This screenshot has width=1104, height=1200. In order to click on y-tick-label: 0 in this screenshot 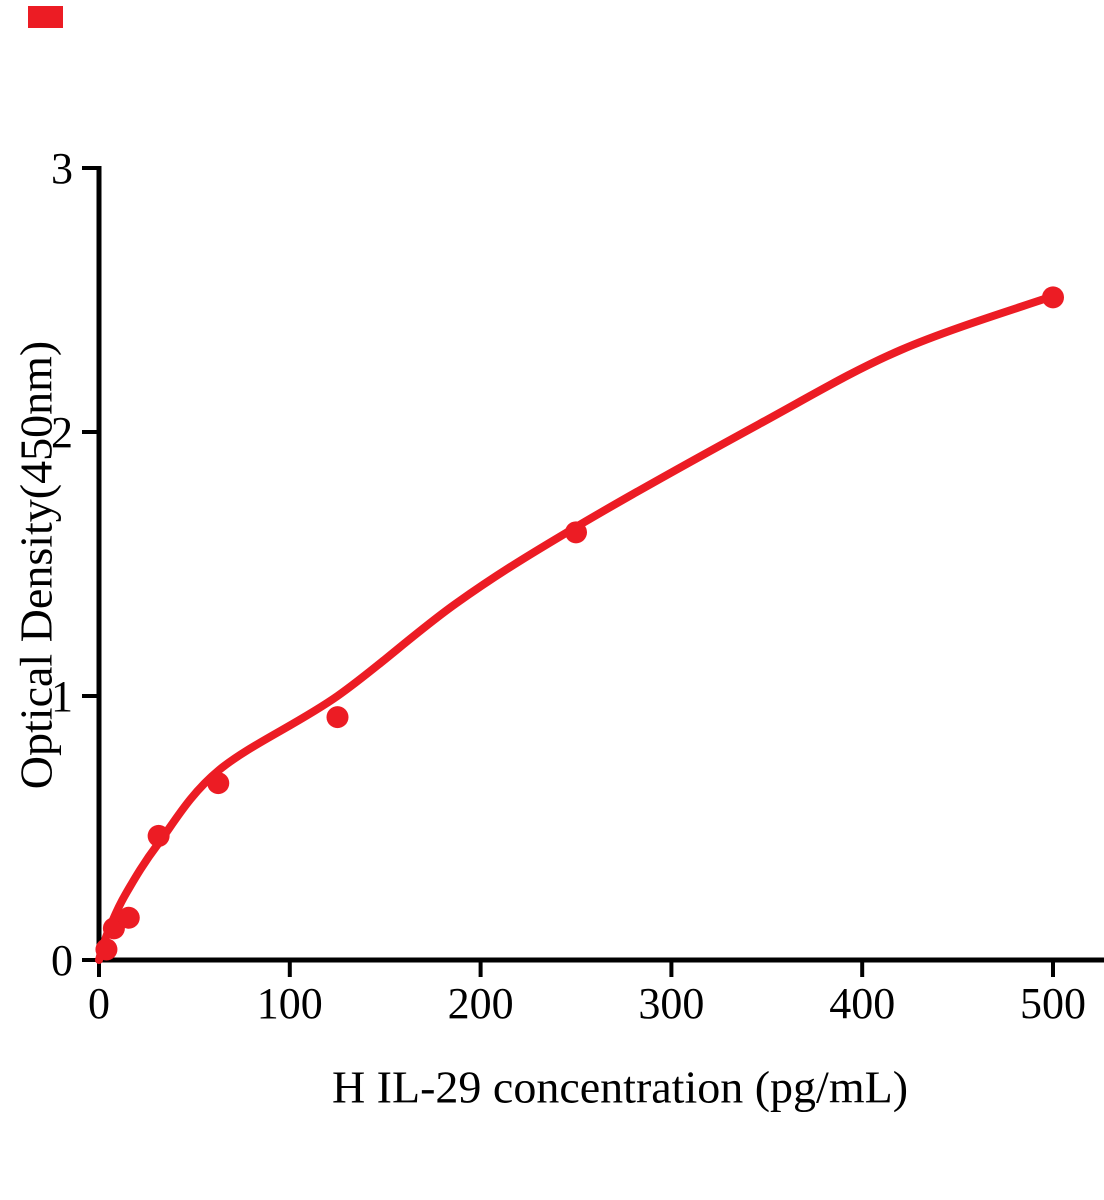, I will do `click(62, 960)`.